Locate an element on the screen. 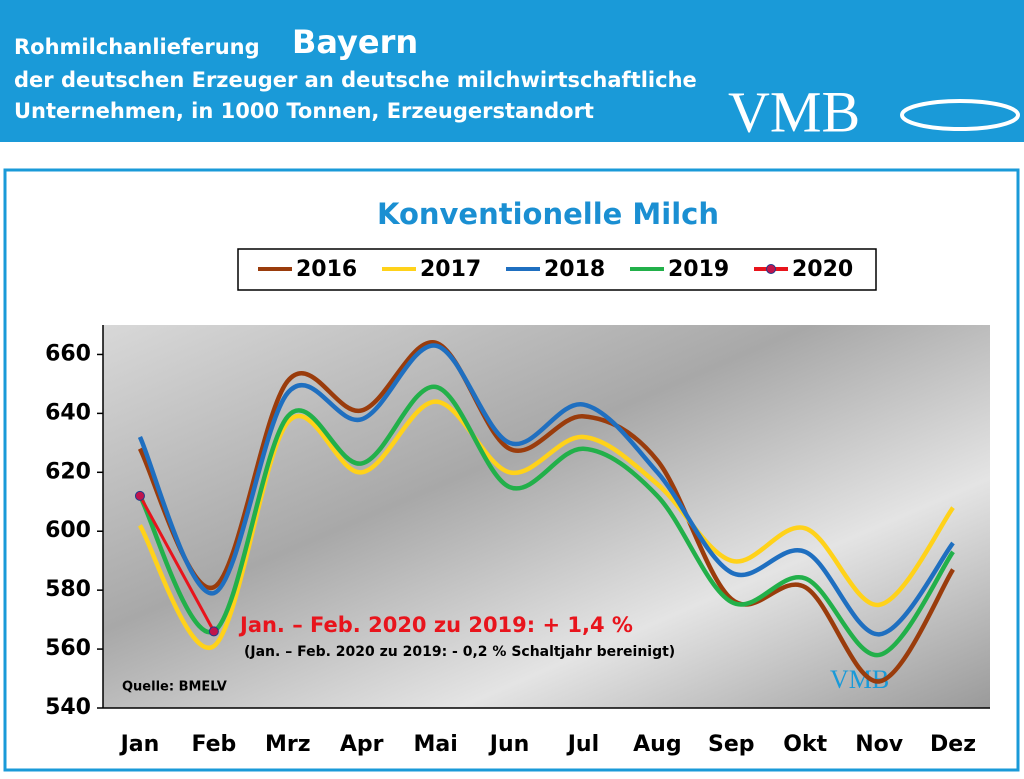  annotation: Jan. – Feb. 2020 zu 2019: + 1,4 % is located at coordinates (435, 625).